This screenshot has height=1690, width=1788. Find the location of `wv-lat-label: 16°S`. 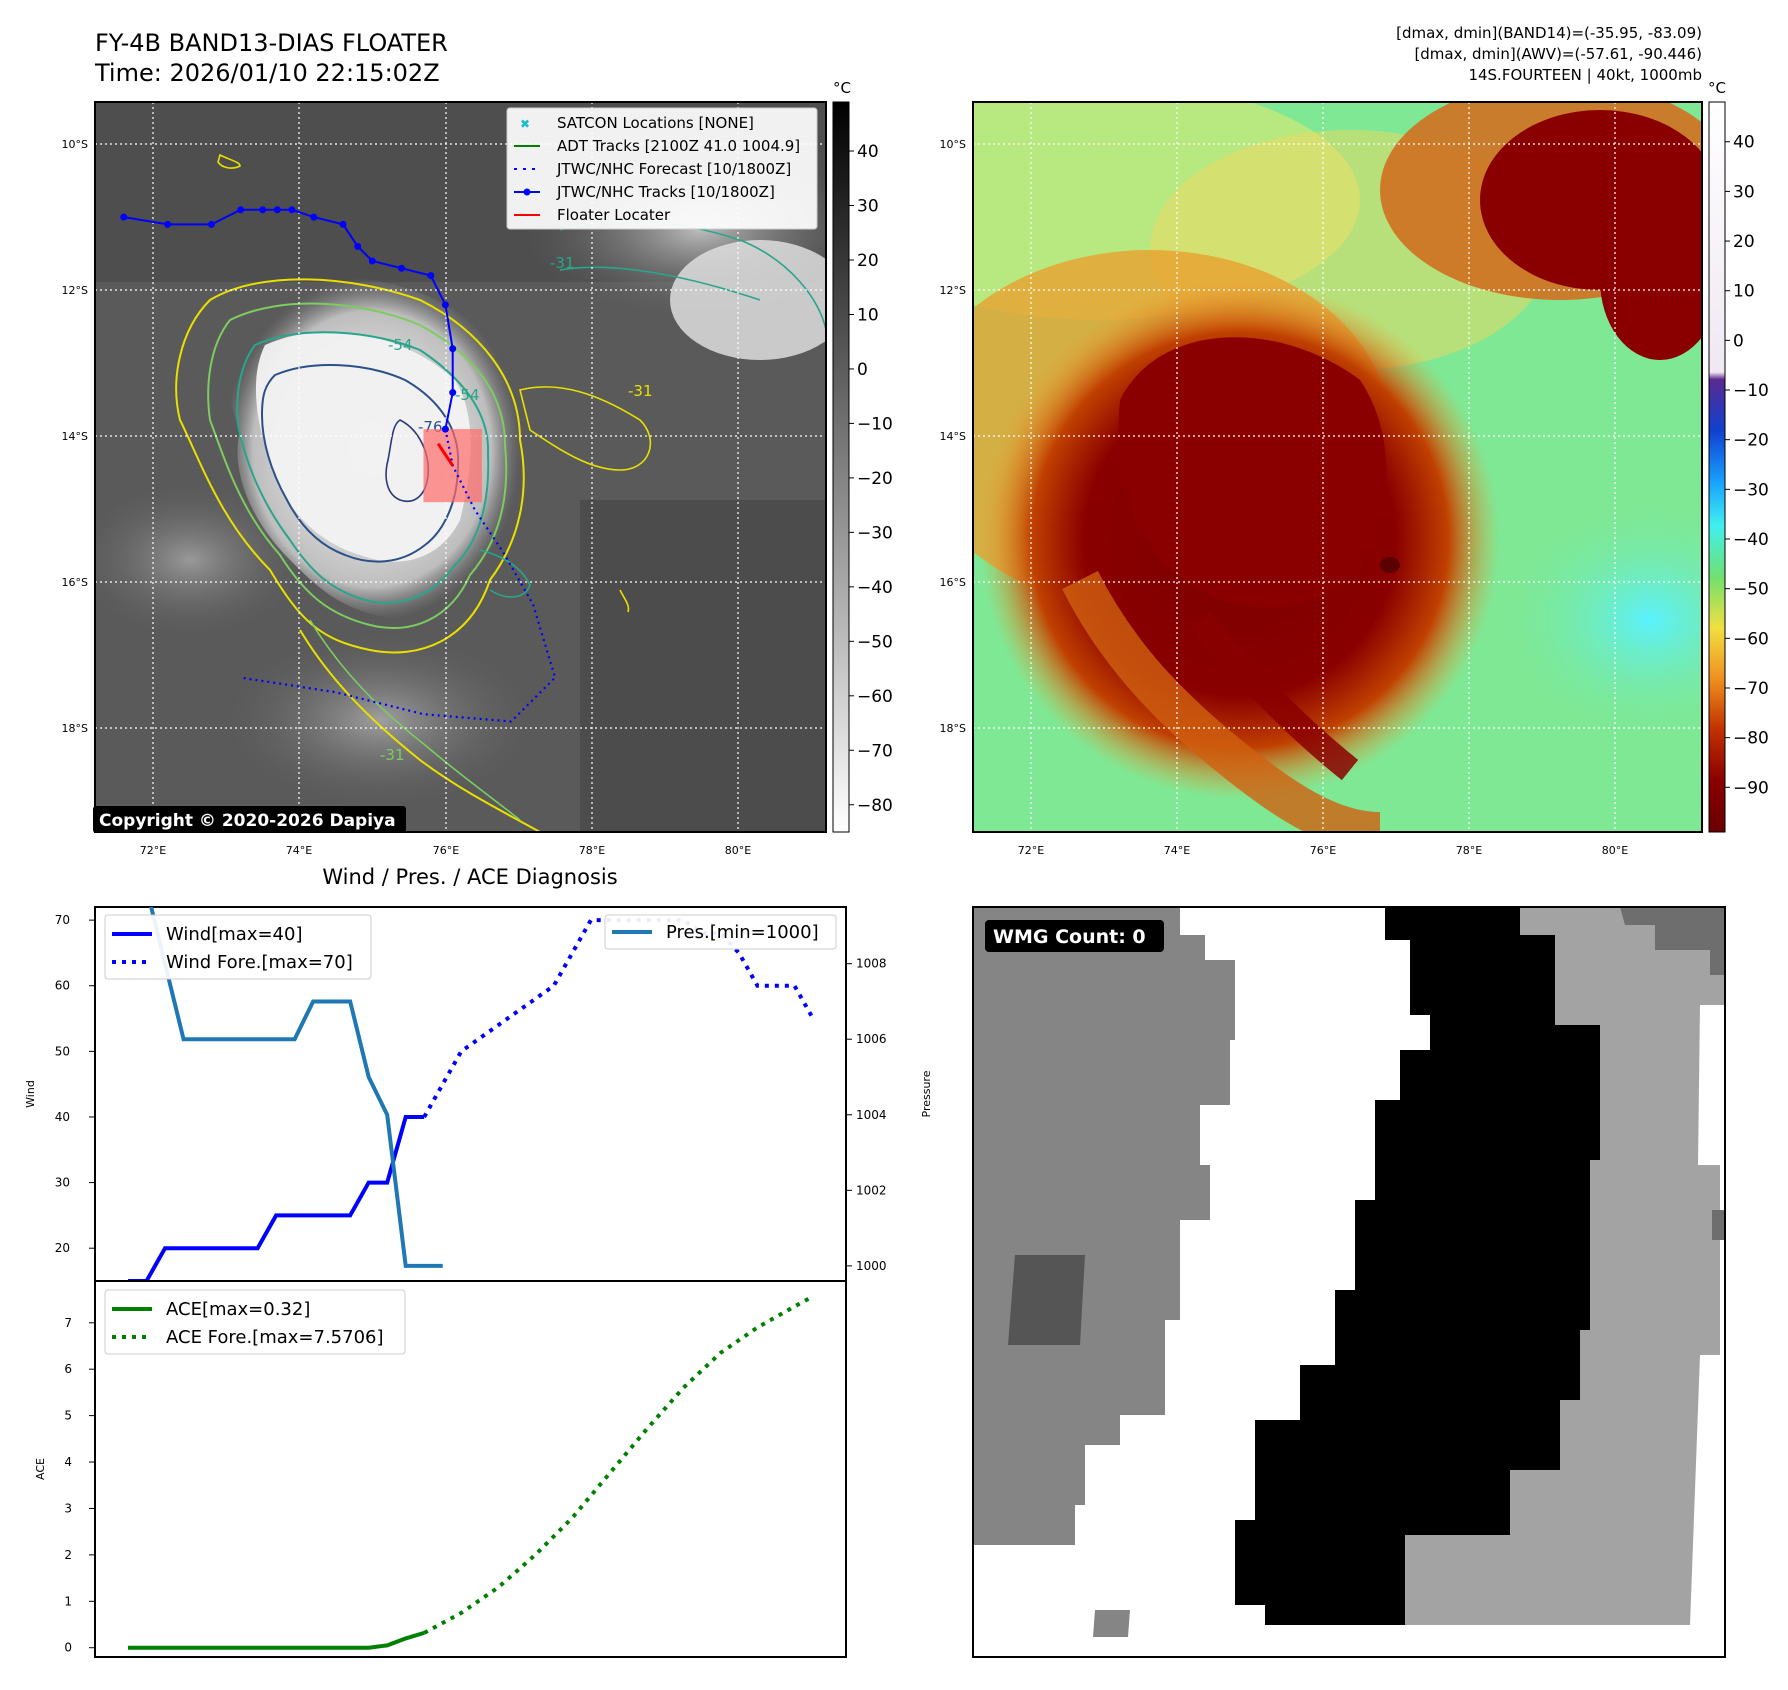

wv-lat-label: 16°S is located at coordinates (953, 582).